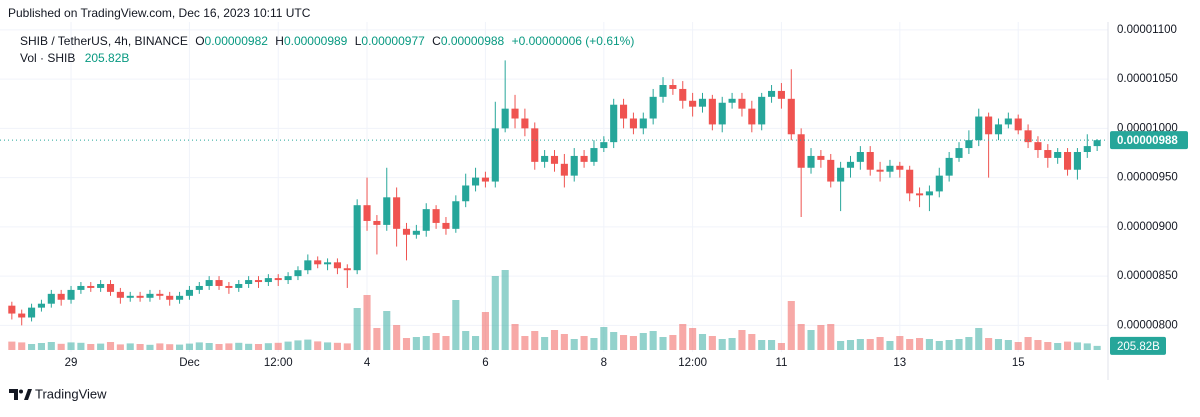 Image resolution: width=1200 pixels, height=417 pixels. I want to click on last-price-box, so click(1149, 140).